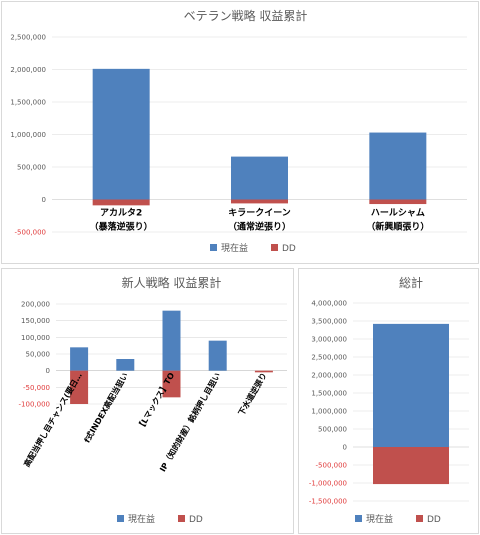 The height and width of the screenshot is (535, 480). What do you see at coordinates (329, 322) in the screenshot?
I see `y-tick-label: 3,500,000` at bounding box center [329, 322].